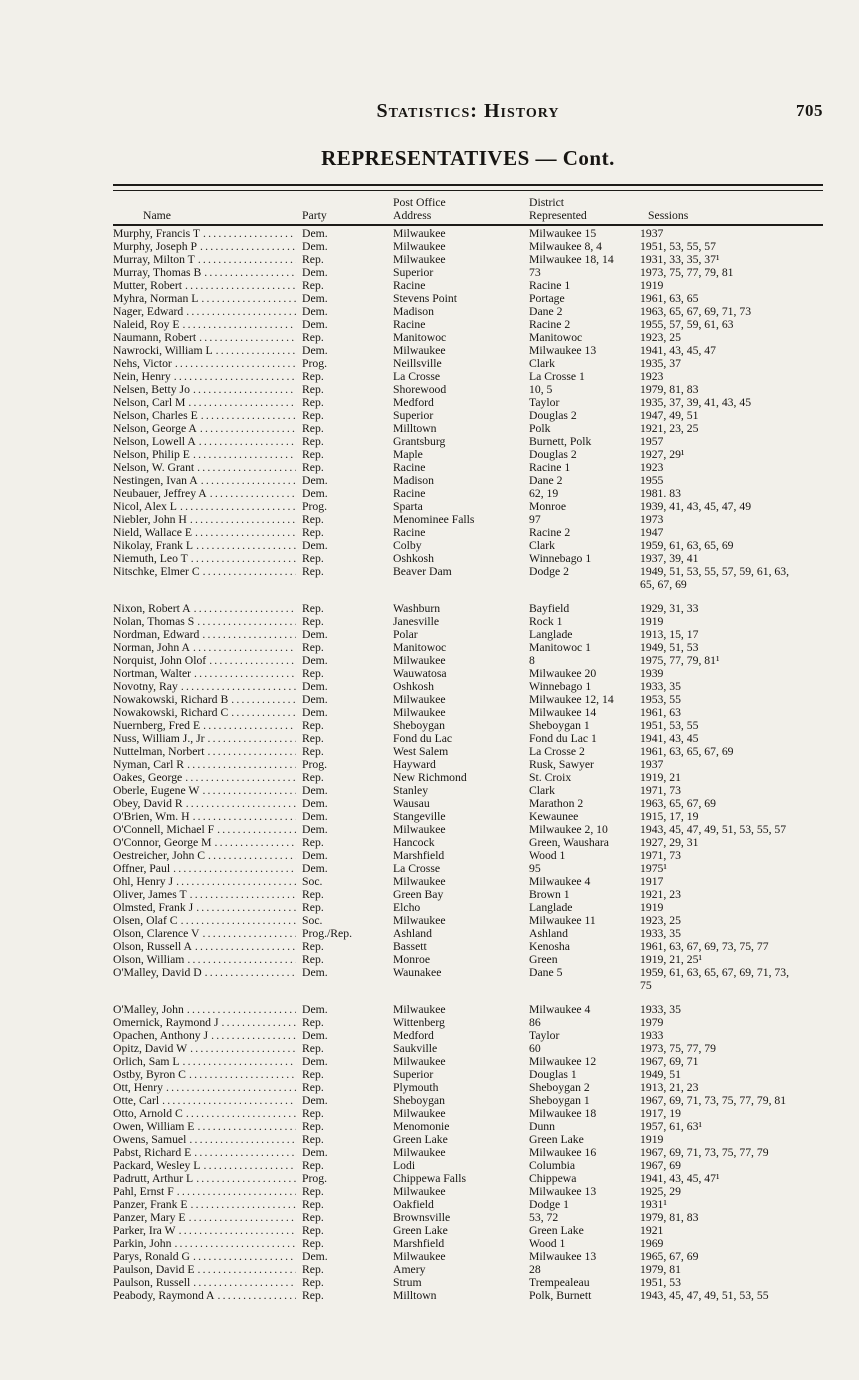  What do you see at coordinates (207, 686) in the screenshot?
I see `representative-name-cell: Novotny, Ray` at bounding box center [207, 686].